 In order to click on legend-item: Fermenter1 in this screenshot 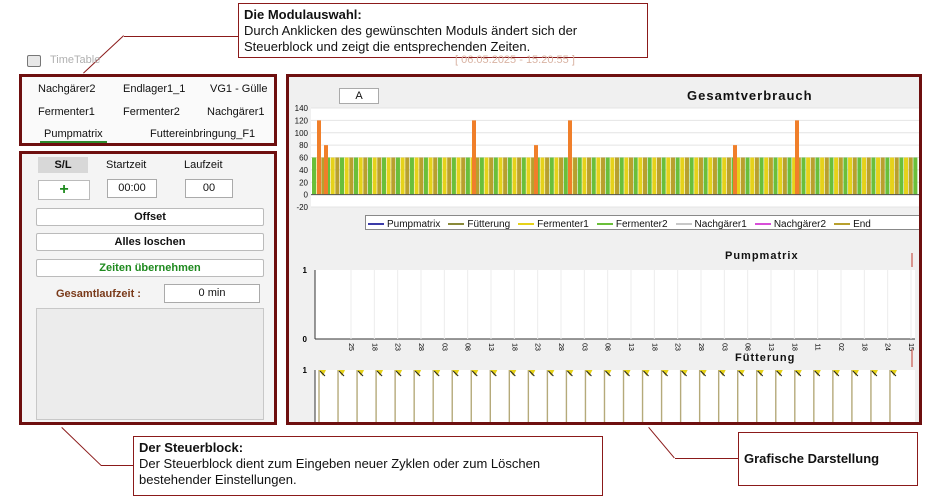, I will do `click(553, 224)`.